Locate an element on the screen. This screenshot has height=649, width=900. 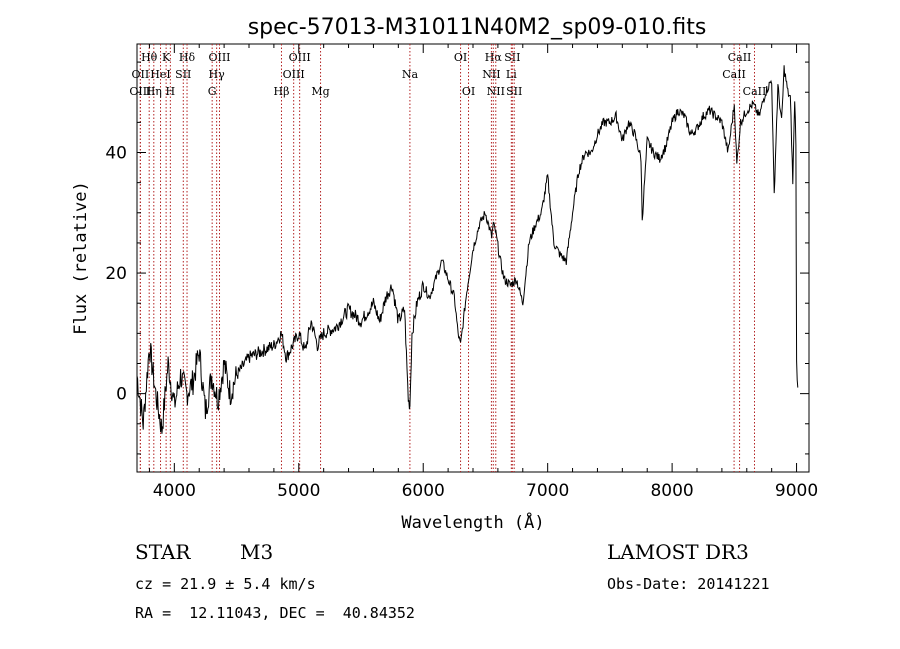
chart-title: spec-57013-M31011N40M2_sp09-010.fits is located at coordinates (477, 27).